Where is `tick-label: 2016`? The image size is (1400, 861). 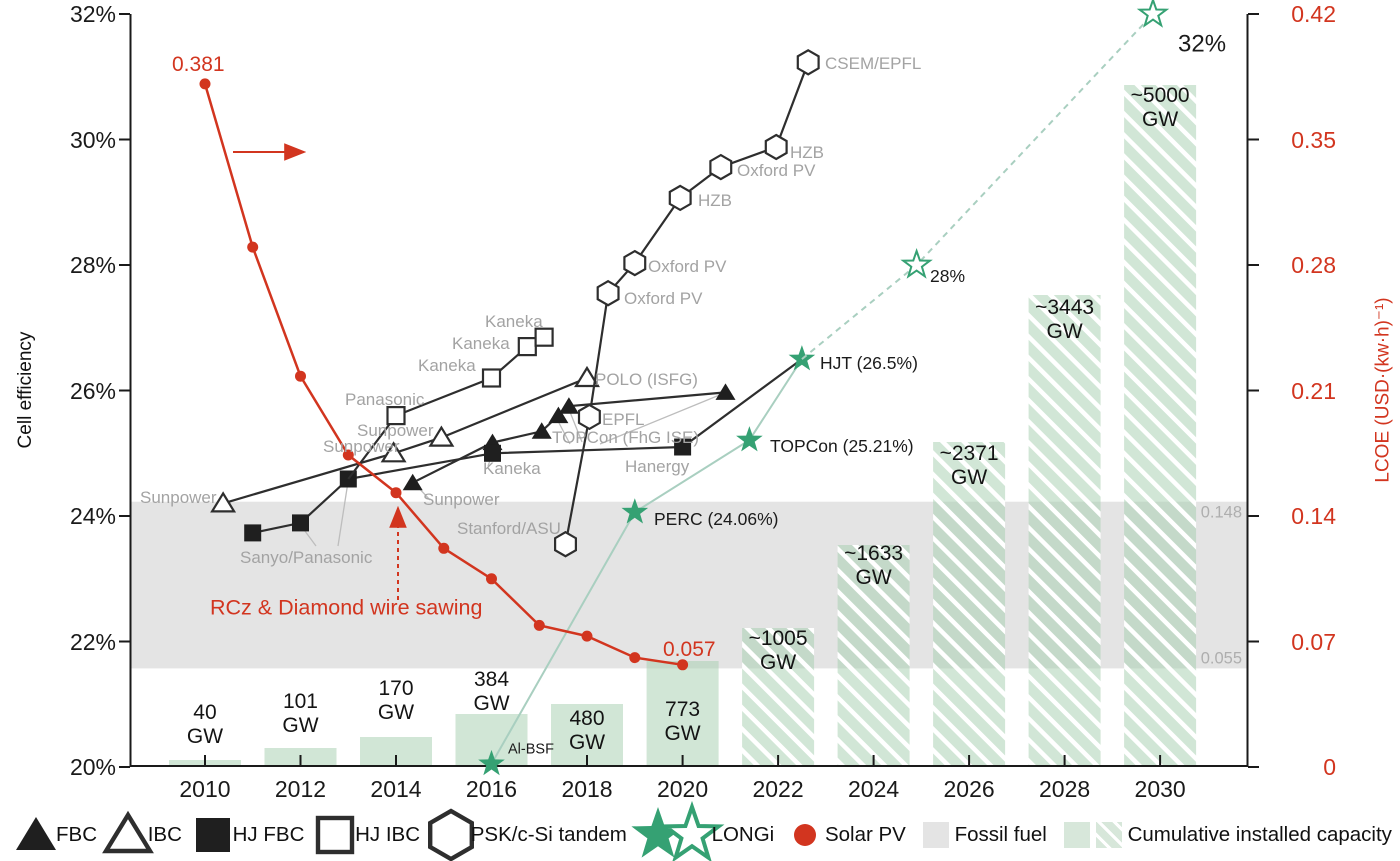
tick-label: 2016 is located at coordinates (491, 789).